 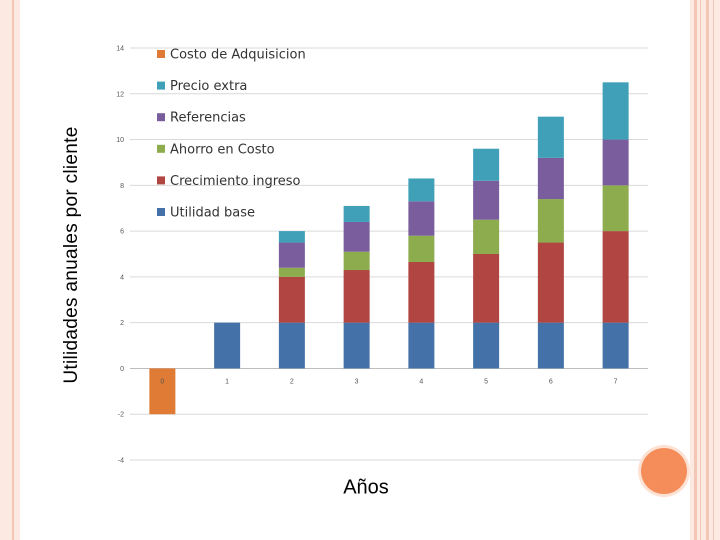 I want to click on y-tick-label: 14, so click(x=120, y=49).